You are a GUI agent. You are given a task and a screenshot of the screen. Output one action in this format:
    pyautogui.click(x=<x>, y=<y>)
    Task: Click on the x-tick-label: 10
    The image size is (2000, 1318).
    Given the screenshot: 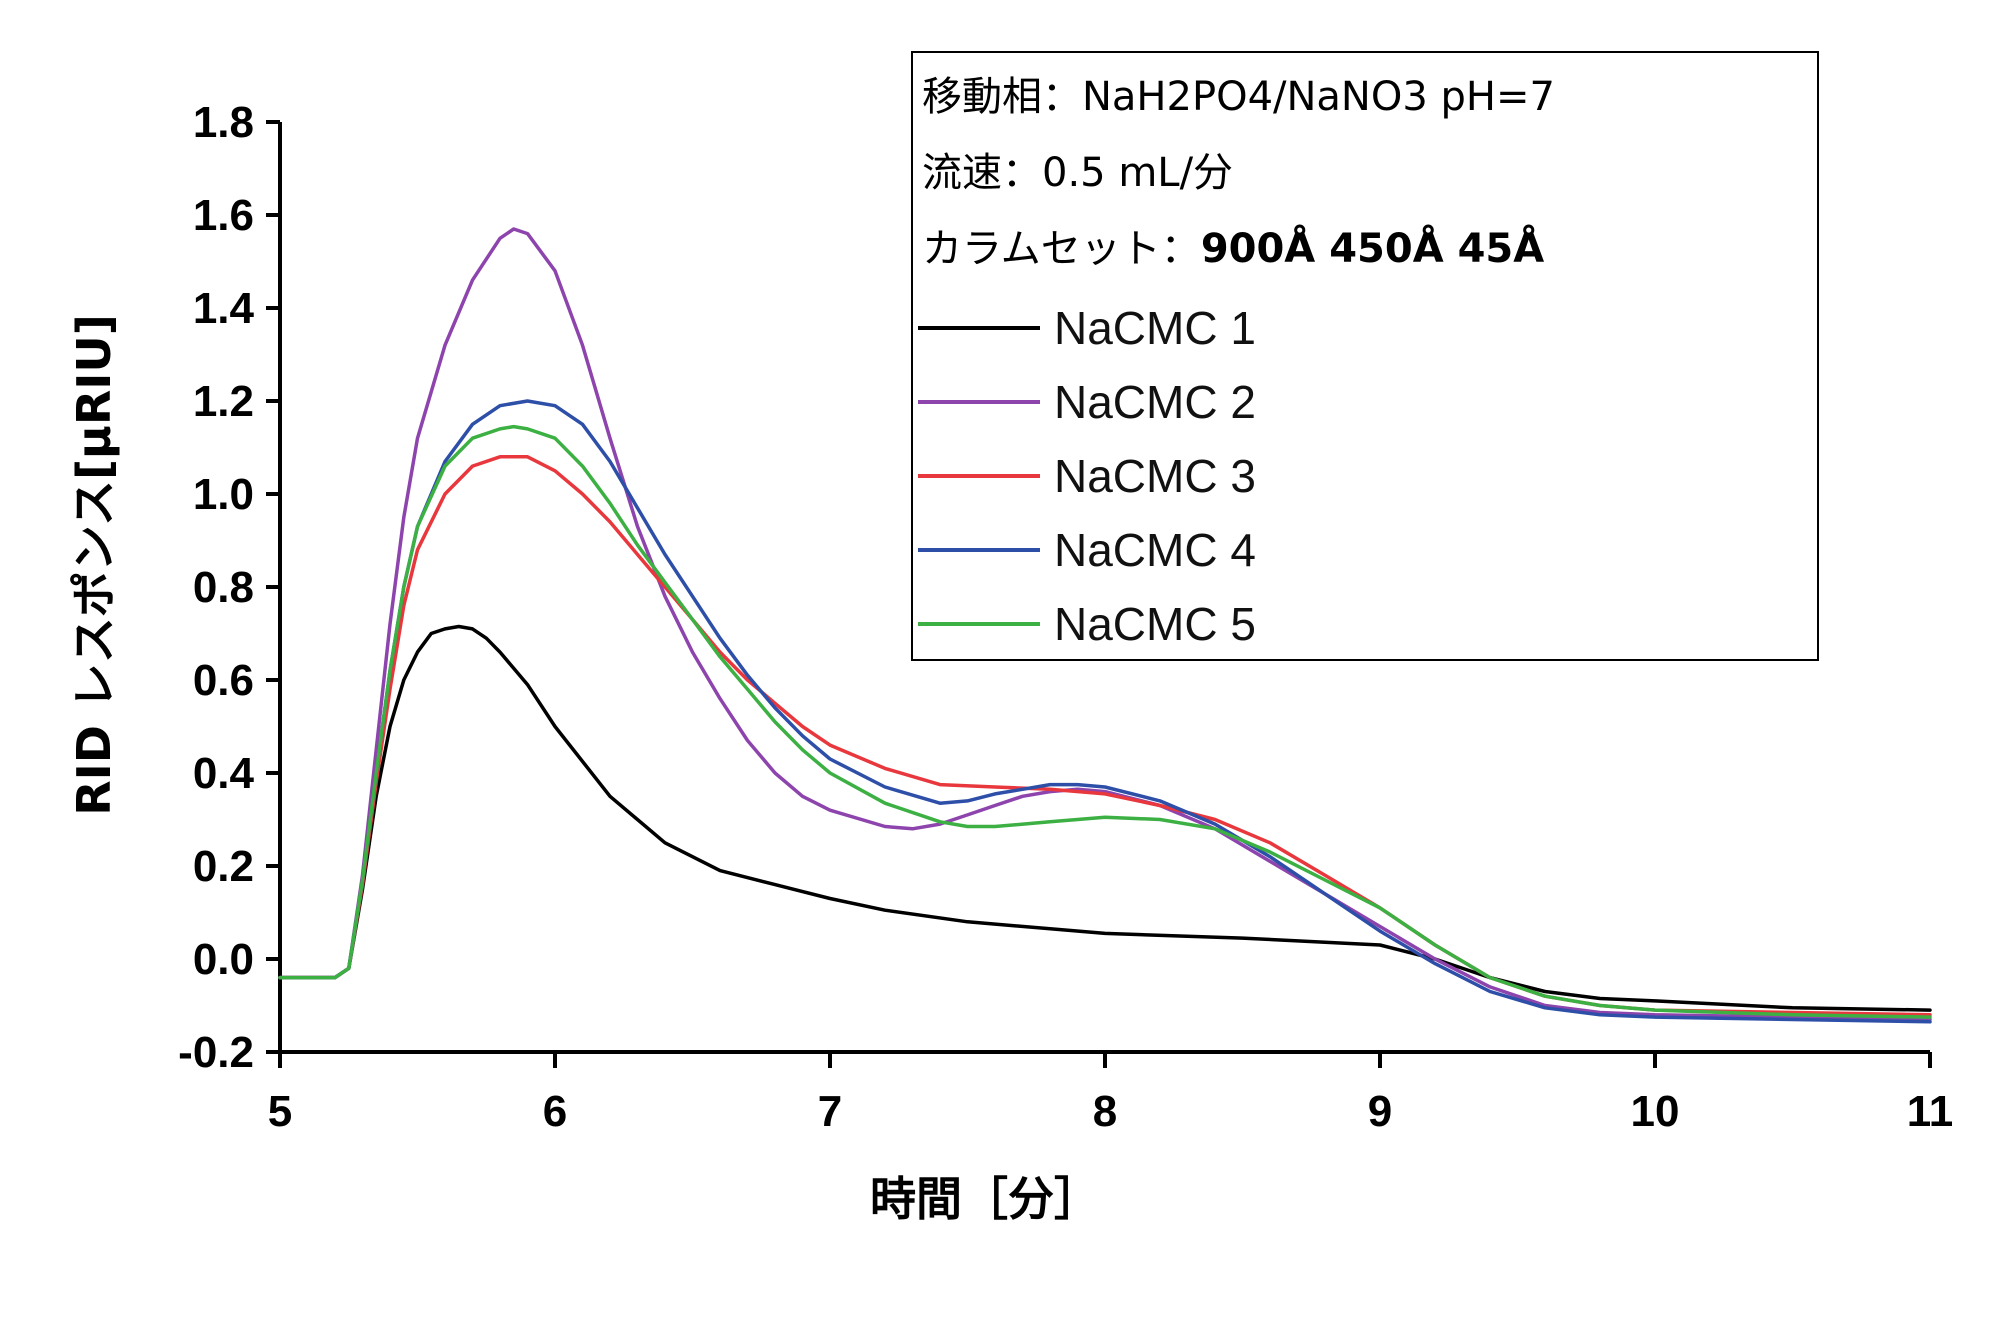 What is the action you would take?
    pyautogui.click(x=1655, y=1111)
    